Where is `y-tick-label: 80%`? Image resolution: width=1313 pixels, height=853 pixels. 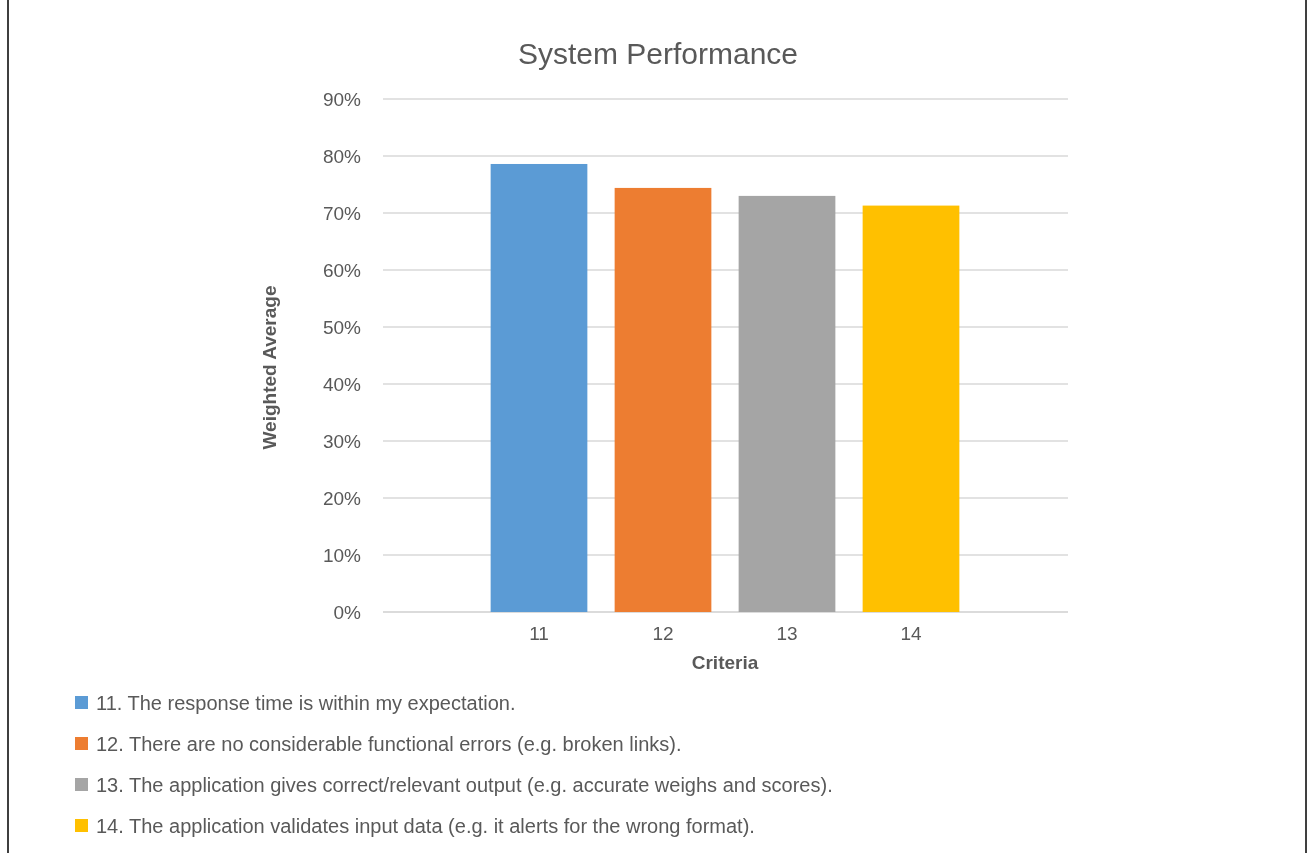 y-tick-label: 80% is located at coordinates (342, 156).